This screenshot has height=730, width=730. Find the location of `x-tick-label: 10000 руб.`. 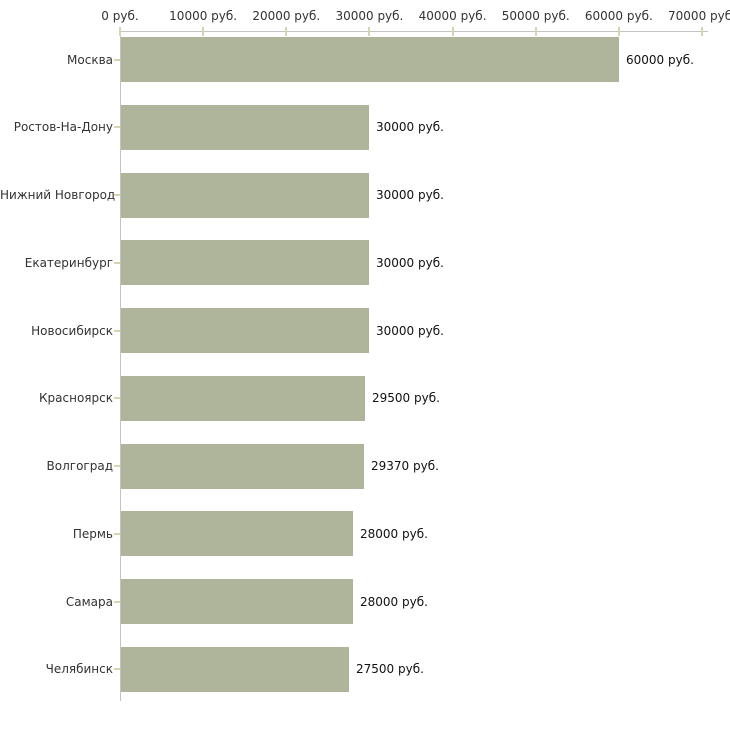

x-tick-label: 10000 руб. is located at coordinates (203, 16).